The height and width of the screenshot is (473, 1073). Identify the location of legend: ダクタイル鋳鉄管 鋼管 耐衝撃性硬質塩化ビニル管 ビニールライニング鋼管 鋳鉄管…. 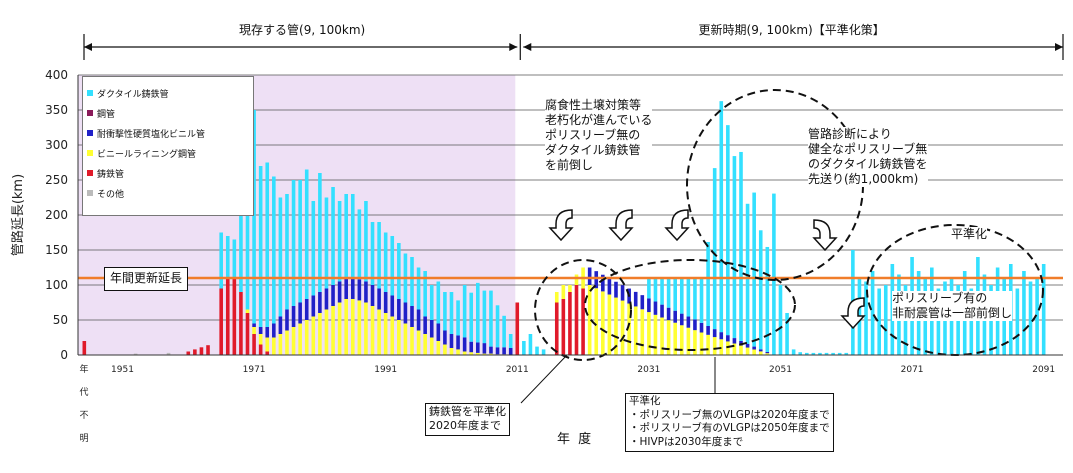
(168, 146).